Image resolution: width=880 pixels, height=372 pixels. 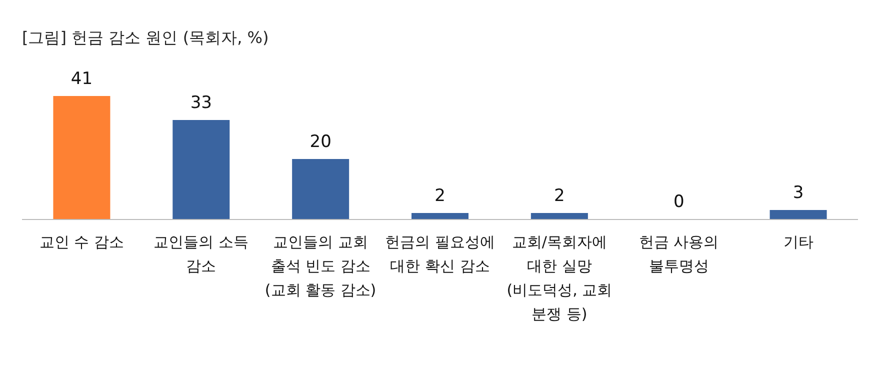 What do you see at coordinates (440, 254) in the screenshot?
I see `x-tick-label: 헌금의 필요성에 대한 확신 감소` at bounding box center [440, 254].